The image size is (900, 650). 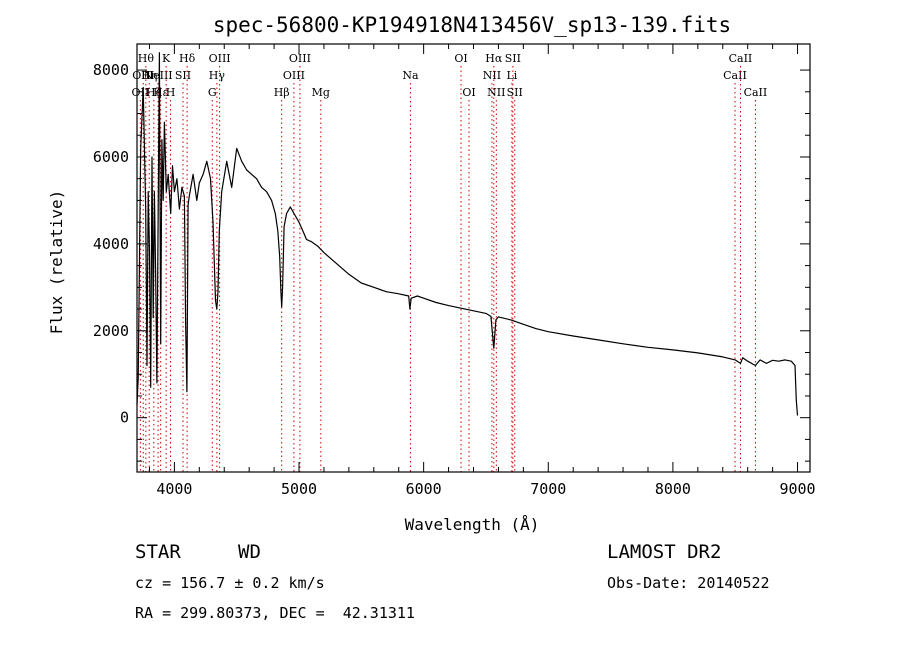 I want to click on redshift-text: cz = 156.7 ± 0.2 km/s, so click(x=230, y=583).